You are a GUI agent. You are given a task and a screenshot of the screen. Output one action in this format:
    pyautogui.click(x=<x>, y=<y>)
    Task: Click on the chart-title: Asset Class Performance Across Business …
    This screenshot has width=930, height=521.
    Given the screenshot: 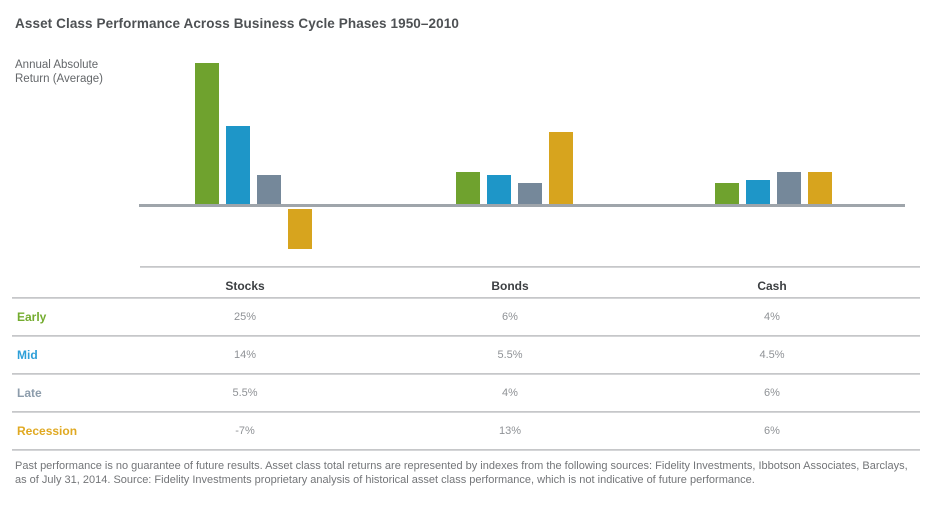 What is the action you would take?
    pyautogui.click(x=237, y=23)
    